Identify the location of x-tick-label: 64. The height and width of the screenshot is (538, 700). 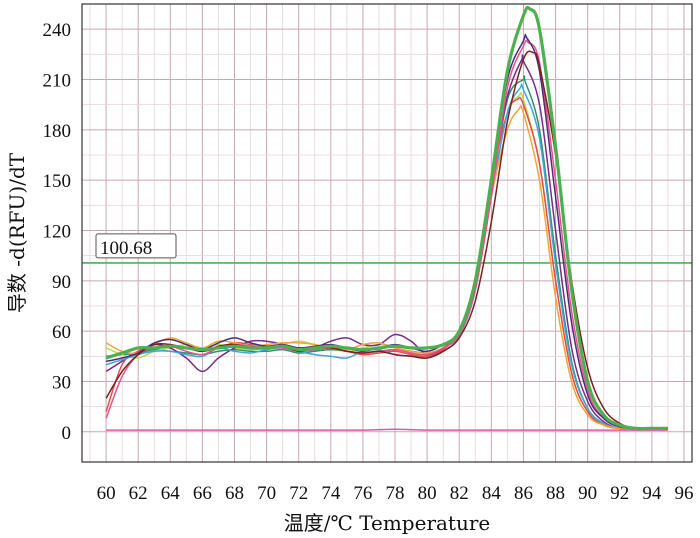
(171, 493).